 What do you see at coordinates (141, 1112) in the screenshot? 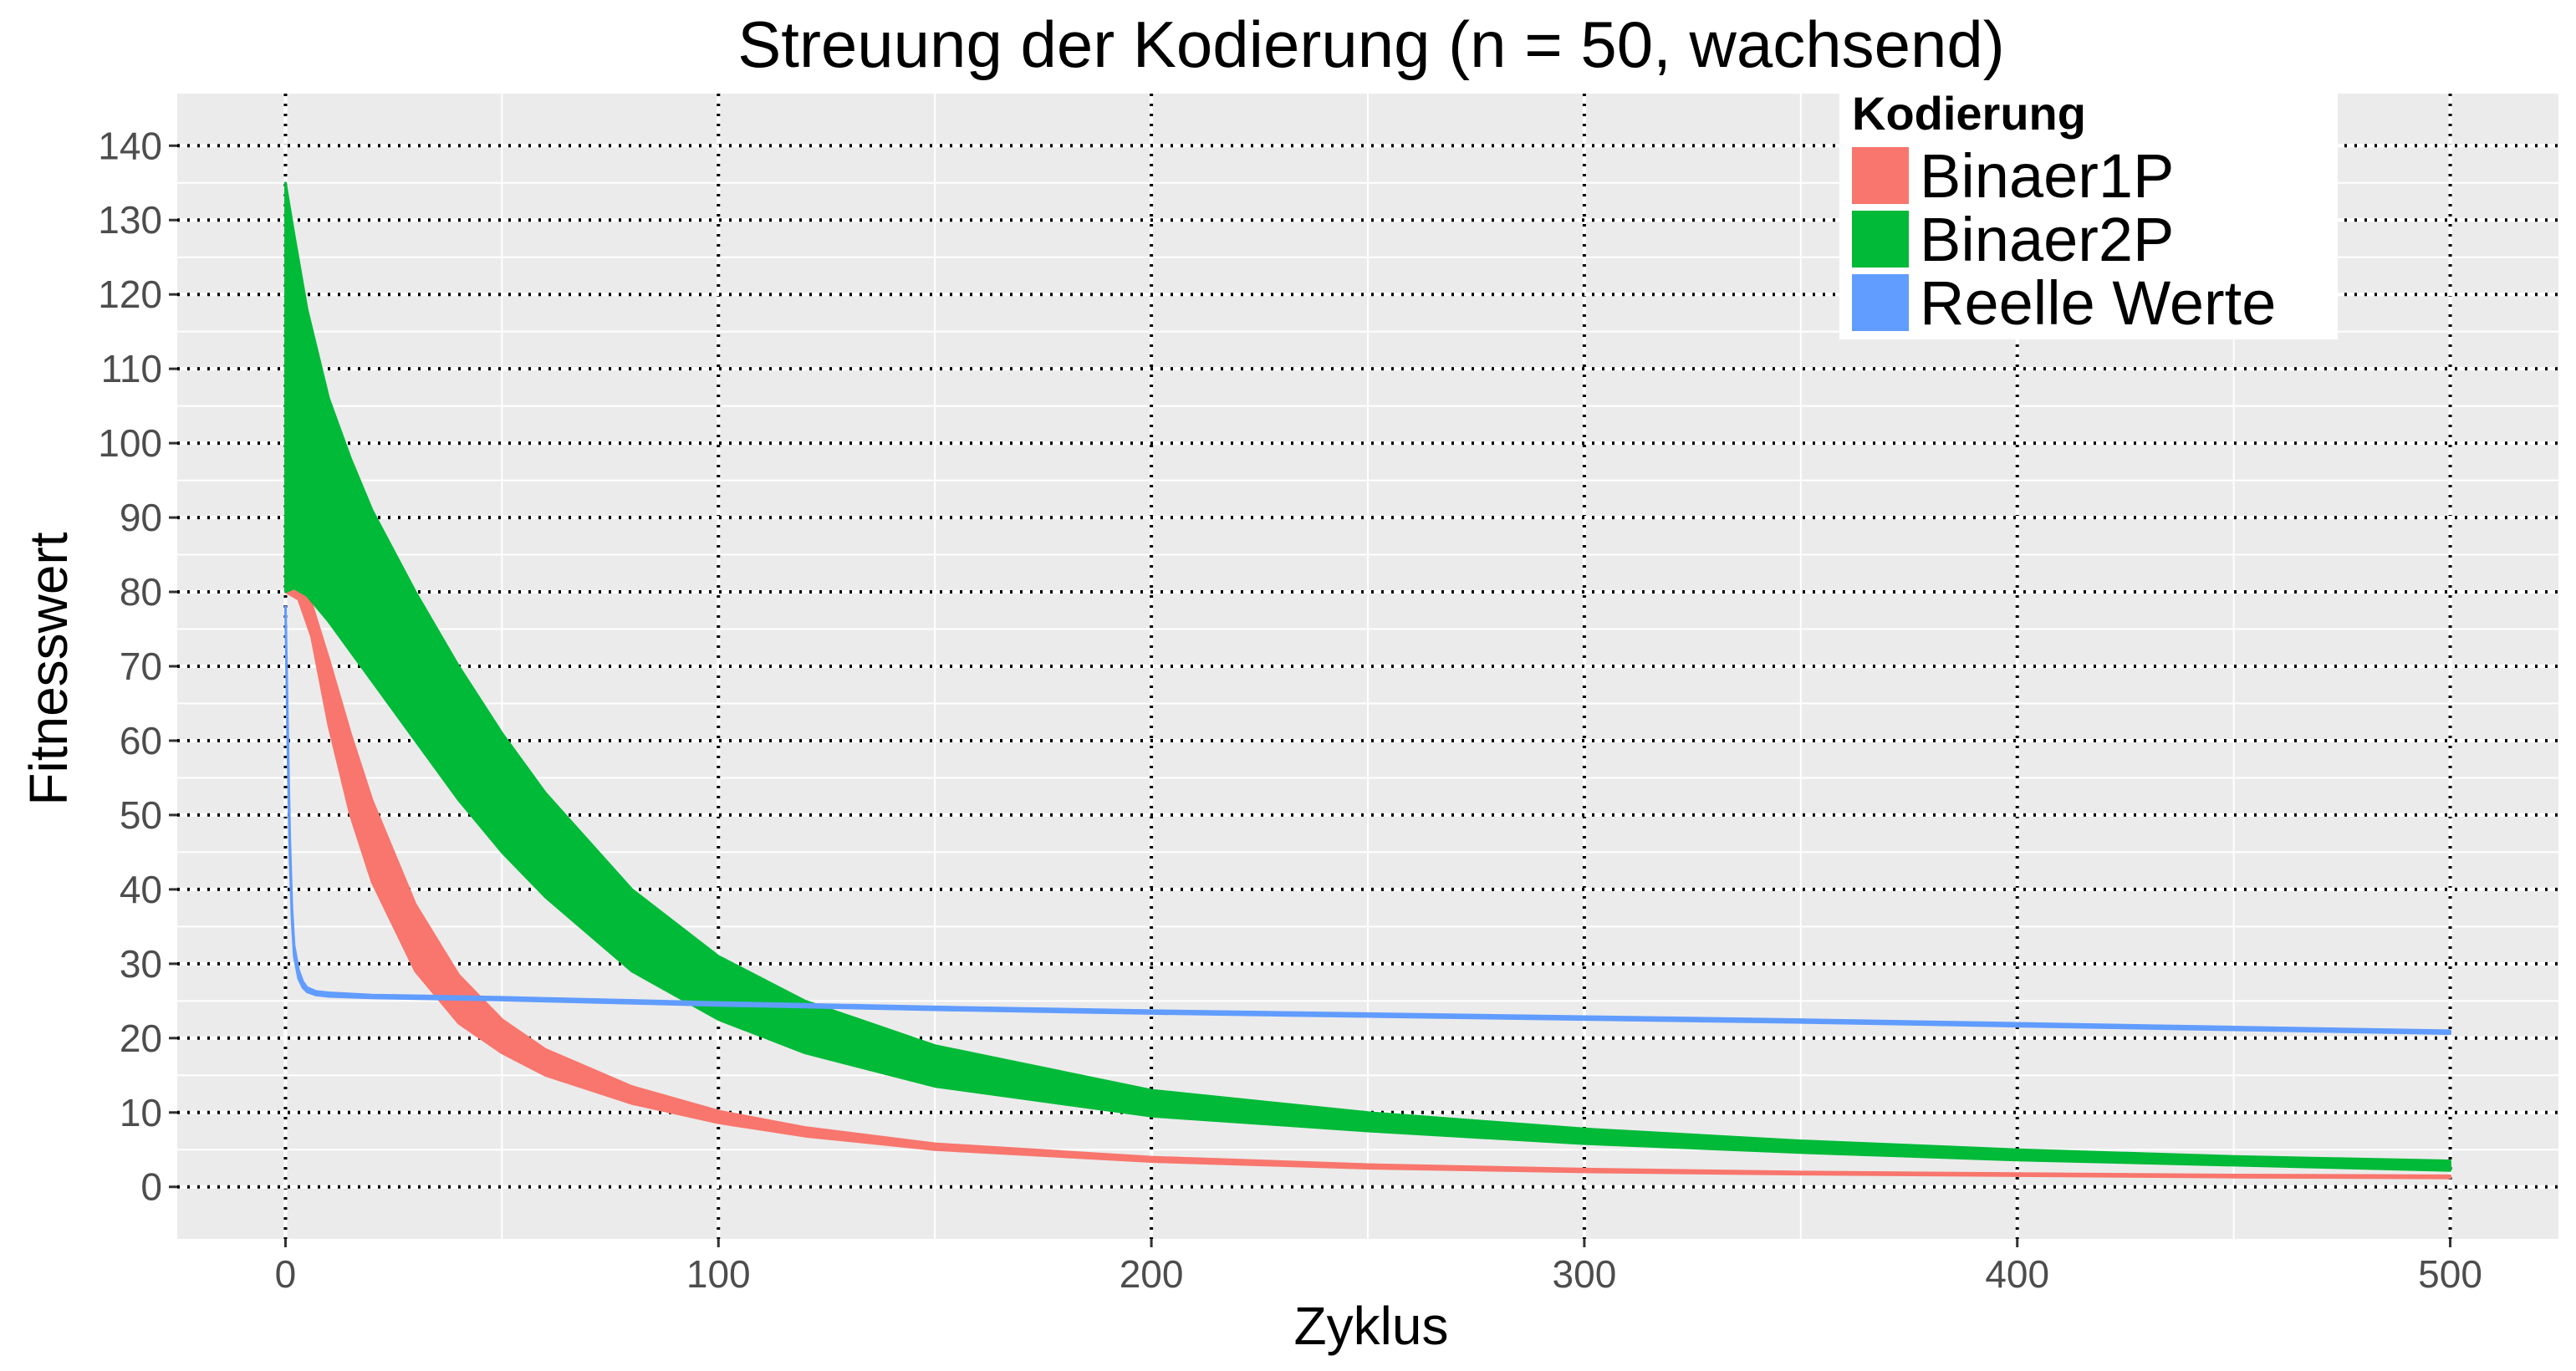
I see `y-tick-label: 10` at bounding box center [141, 1112].